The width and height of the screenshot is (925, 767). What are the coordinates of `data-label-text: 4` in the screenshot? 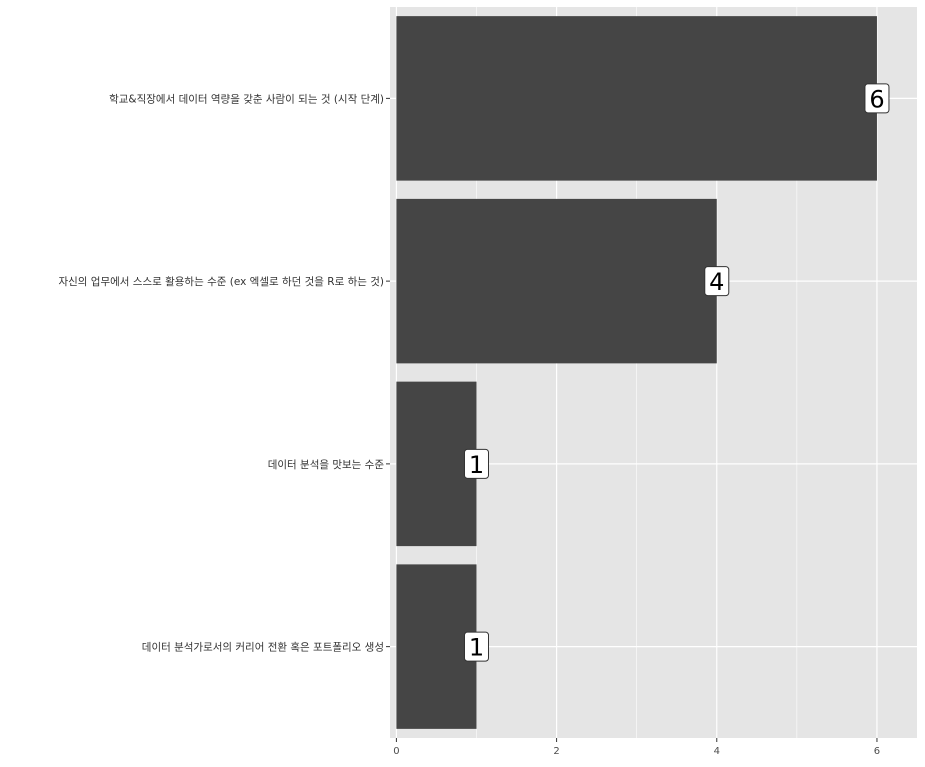 It's located at (716, 282).